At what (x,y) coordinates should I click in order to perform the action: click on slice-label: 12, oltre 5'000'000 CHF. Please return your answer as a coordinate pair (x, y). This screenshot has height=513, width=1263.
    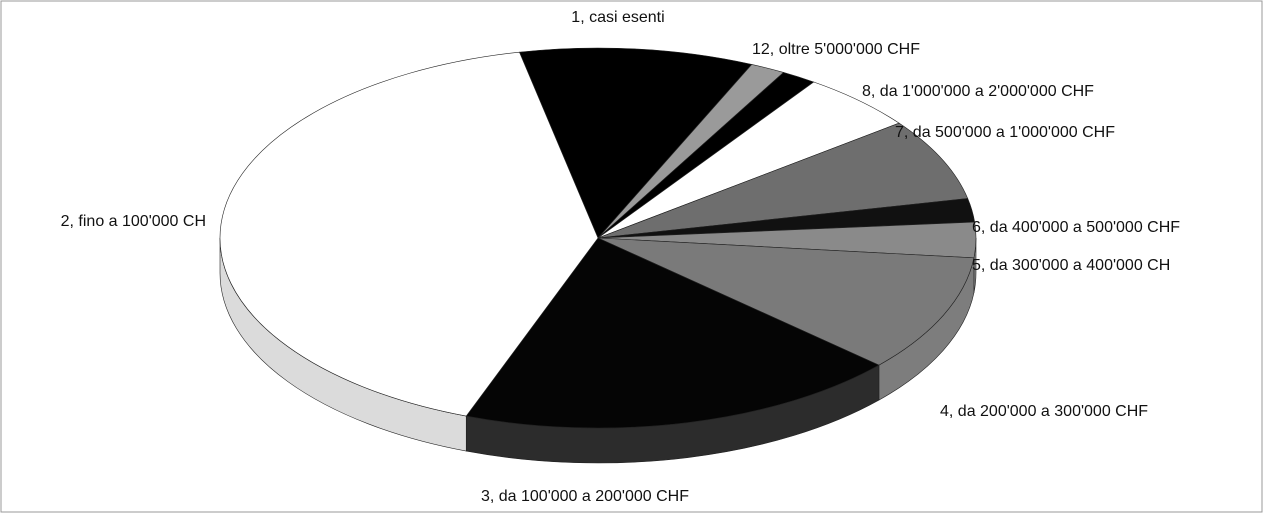
    Looking at the image, I should click on (836, 49).